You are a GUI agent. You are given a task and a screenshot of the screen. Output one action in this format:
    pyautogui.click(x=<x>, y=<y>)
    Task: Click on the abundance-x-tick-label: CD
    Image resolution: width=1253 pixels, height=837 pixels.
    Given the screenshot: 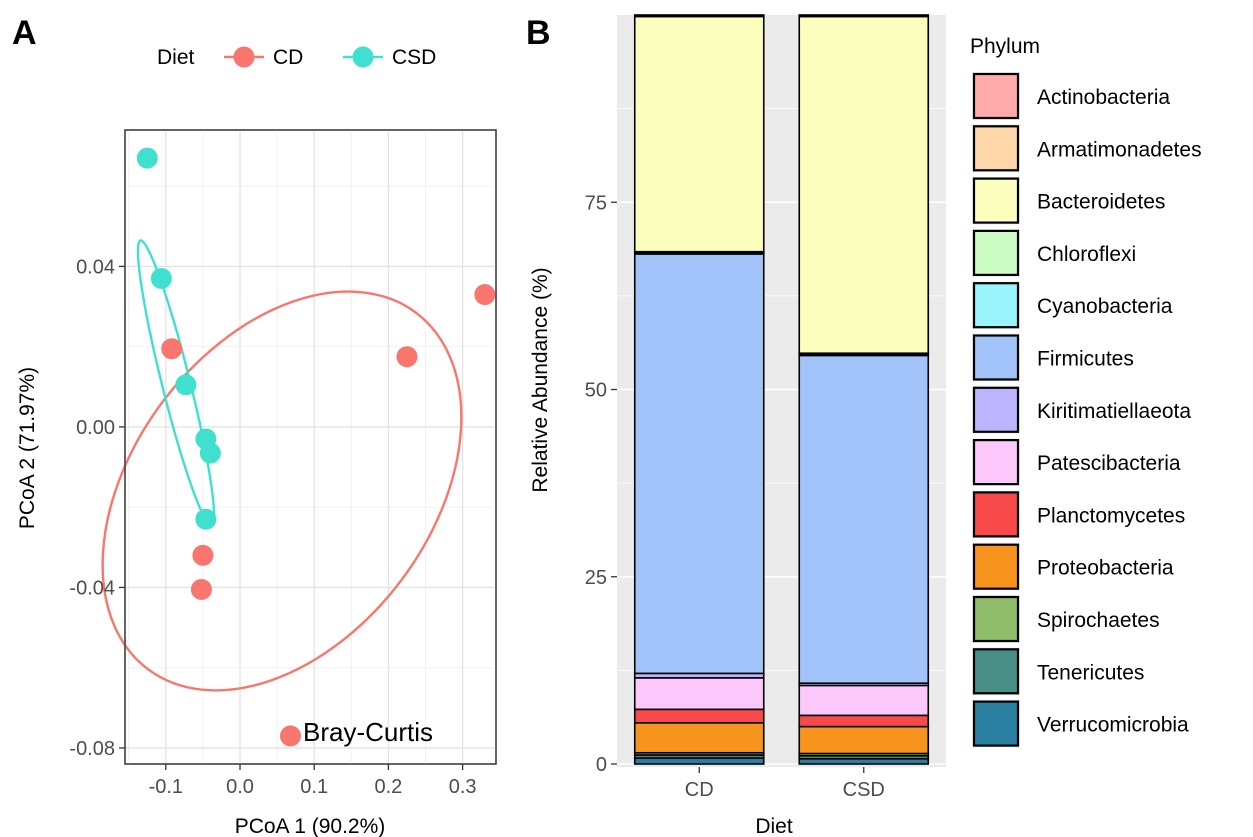 What is the action you would take?
    pyautogui.click(x=699, y=790)
    